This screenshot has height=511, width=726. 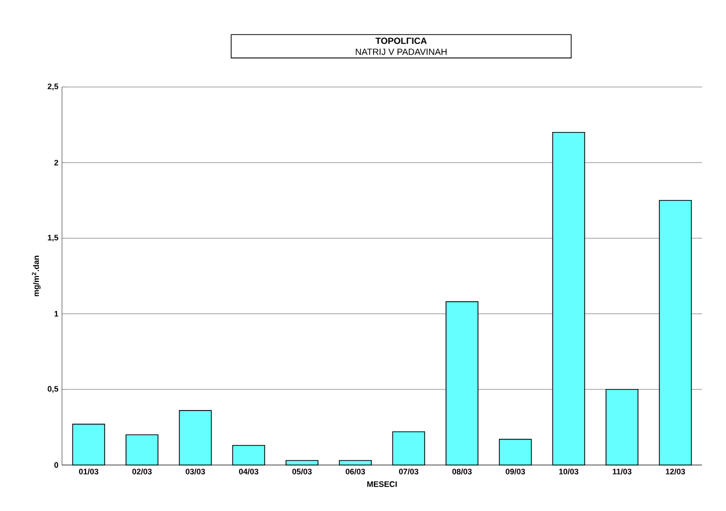 What do you see at coordinates (401, 41) in the screenshot?
I see `chart-title: TOPOLΓICA` at bounding box center [401, 41].